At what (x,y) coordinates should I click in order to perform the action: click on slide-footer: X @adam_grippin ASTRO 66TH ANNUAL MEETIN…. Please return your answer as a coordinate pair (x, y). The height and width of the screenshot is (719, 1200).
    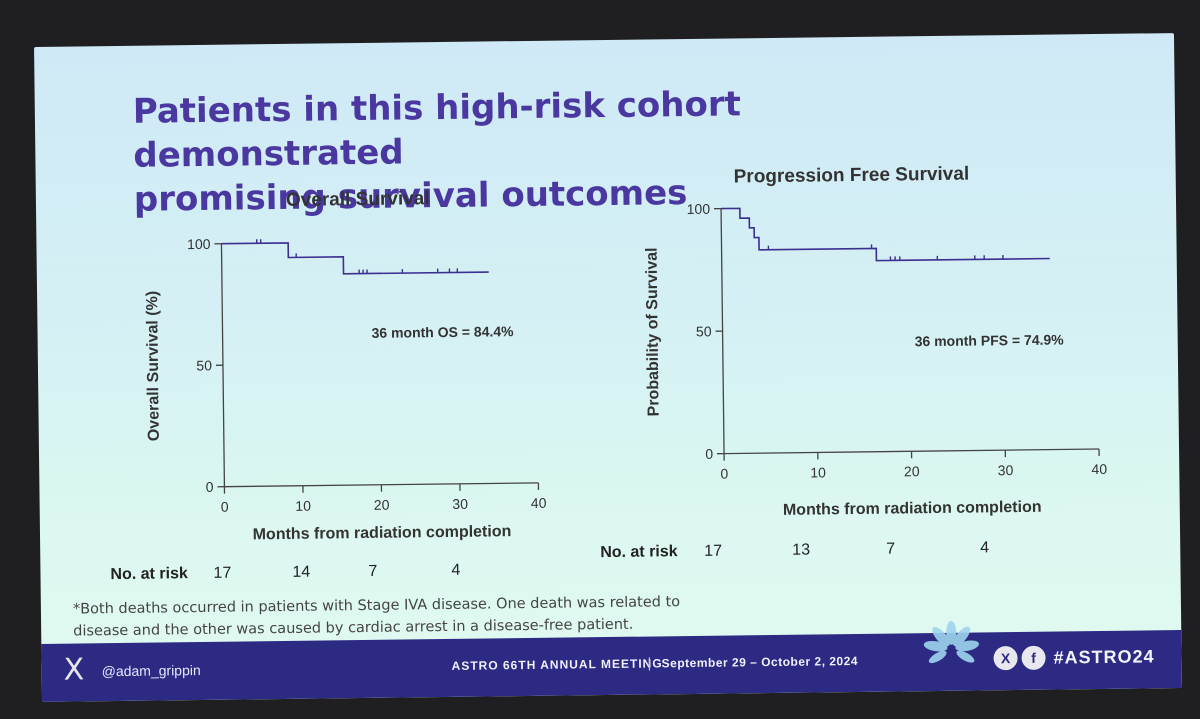
    Looking at the image, I should click on (611, 661).